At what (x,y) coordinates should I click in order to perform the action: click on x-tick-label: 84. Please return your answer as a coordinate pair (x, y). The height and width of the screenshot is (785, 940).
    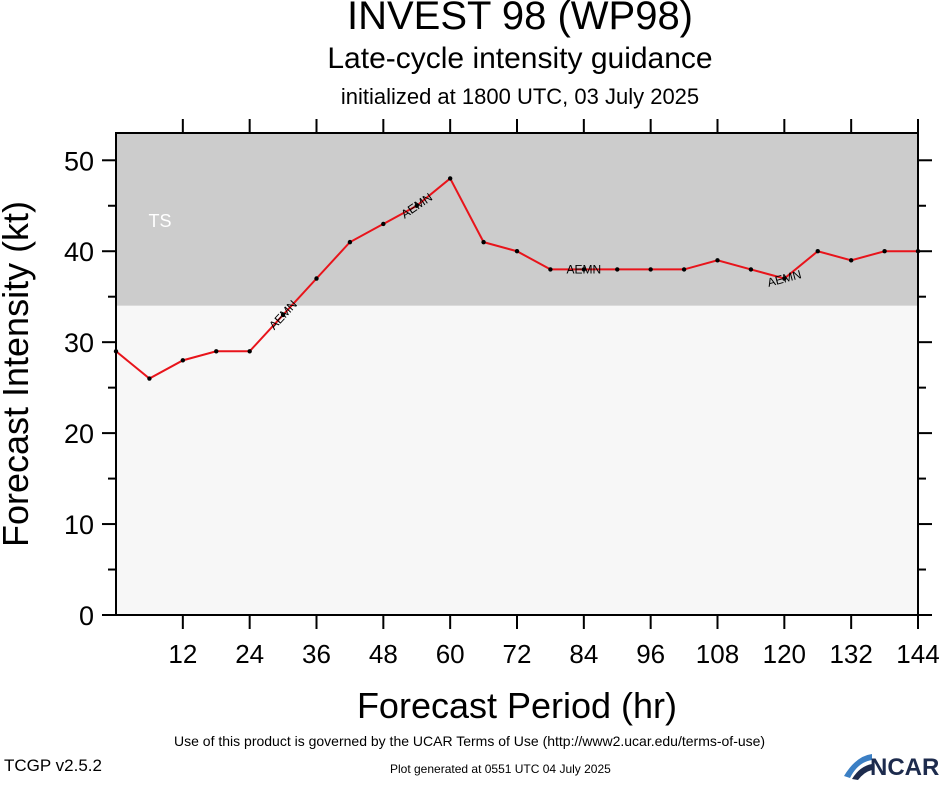
    Looking at the image, I should click on (583, 654).